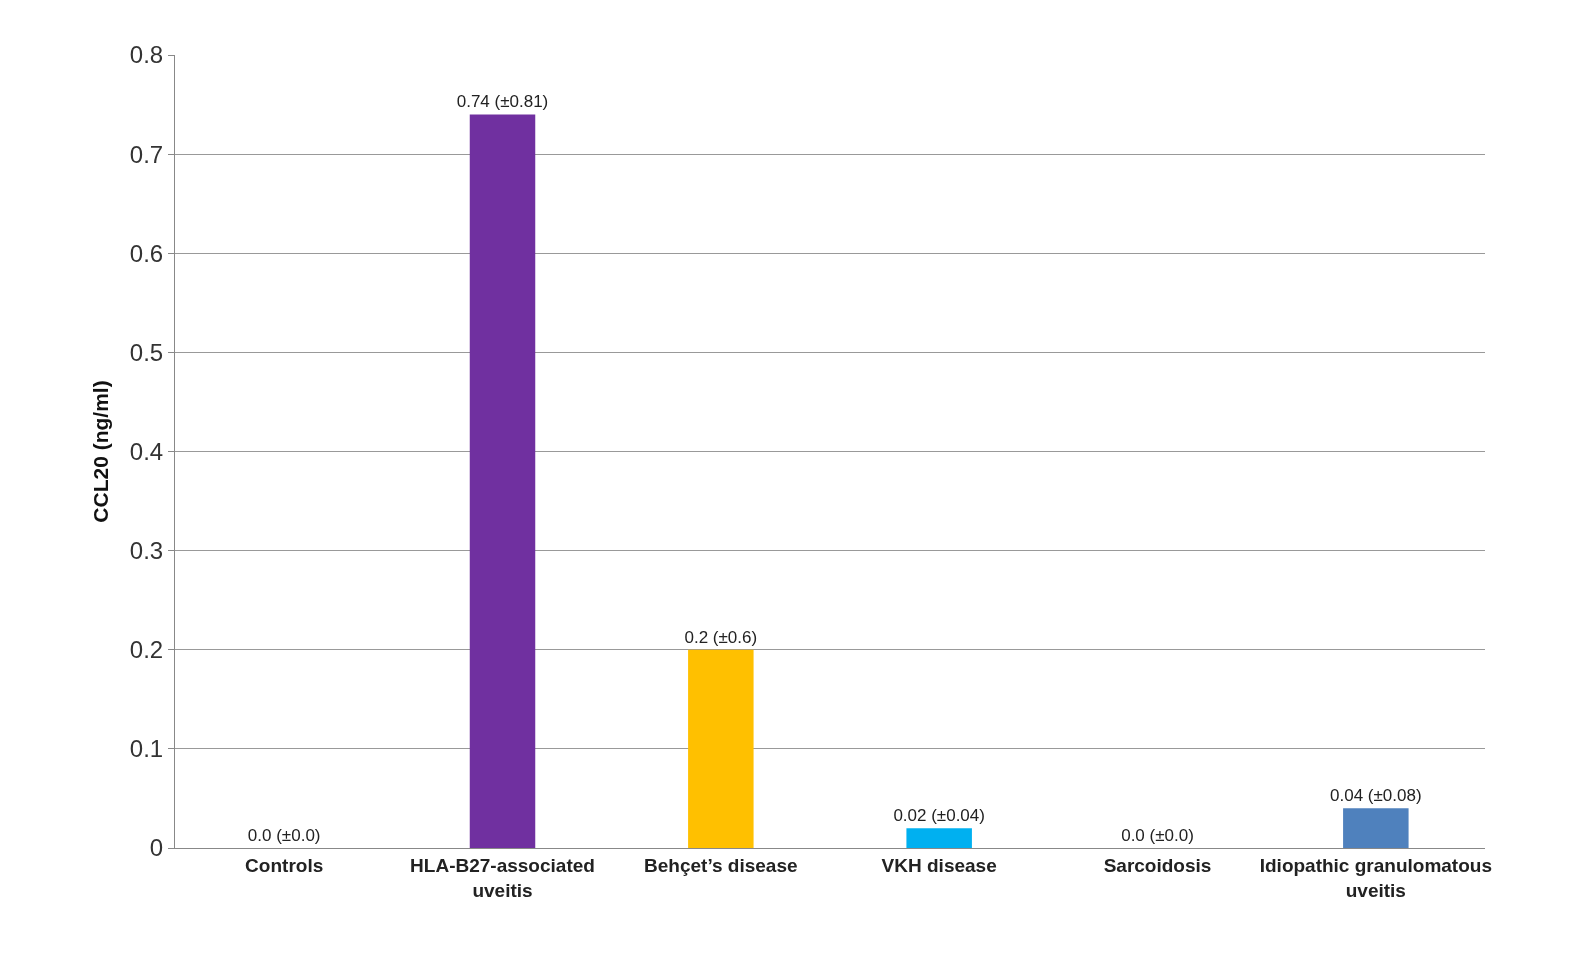 Image resolution: width=1585 pixels, height=953 pixels. Describe the element at coordinates (146, 352) in the screenshot. I see `y-tick-label: 0.5` at that location.